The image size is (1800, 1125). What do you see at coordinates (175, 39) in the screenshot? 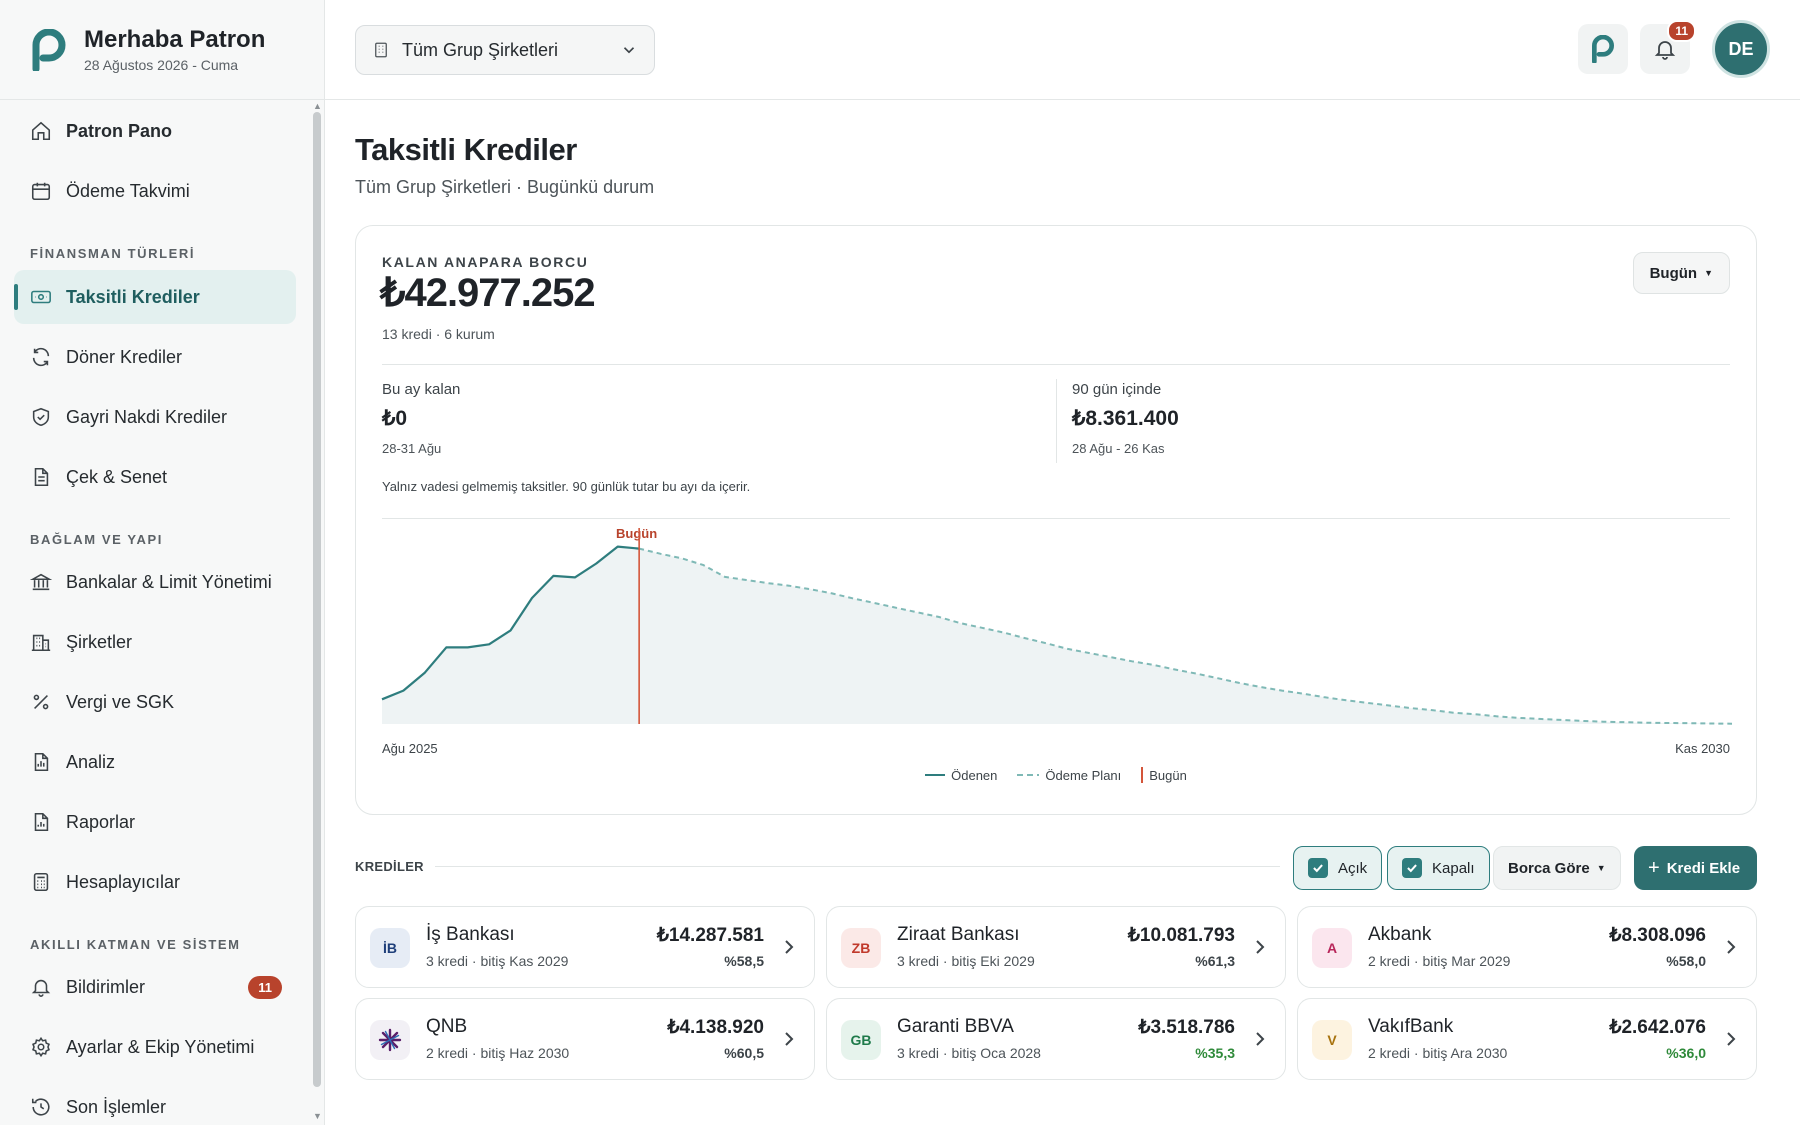
I see `greeting-title: Merhaba Patron` at bounding box center [175, 39].